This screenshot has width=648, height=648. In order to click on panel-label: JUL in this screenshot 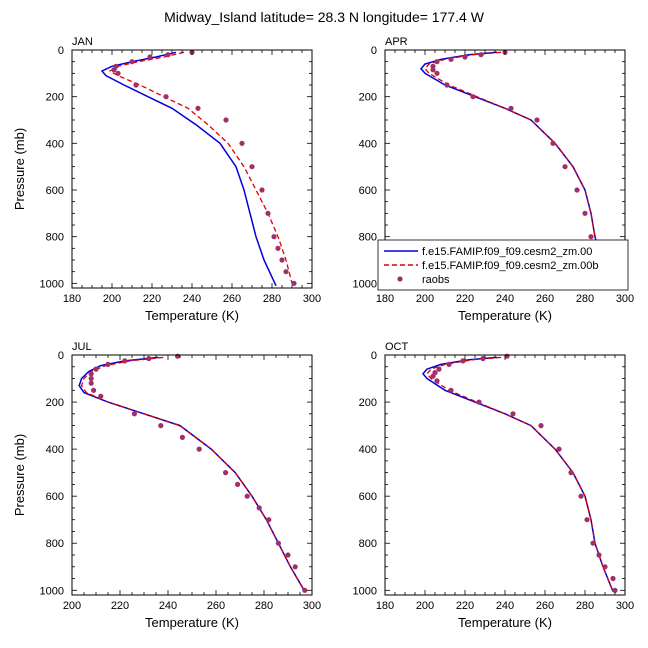, I will do `click(82, 347)`.